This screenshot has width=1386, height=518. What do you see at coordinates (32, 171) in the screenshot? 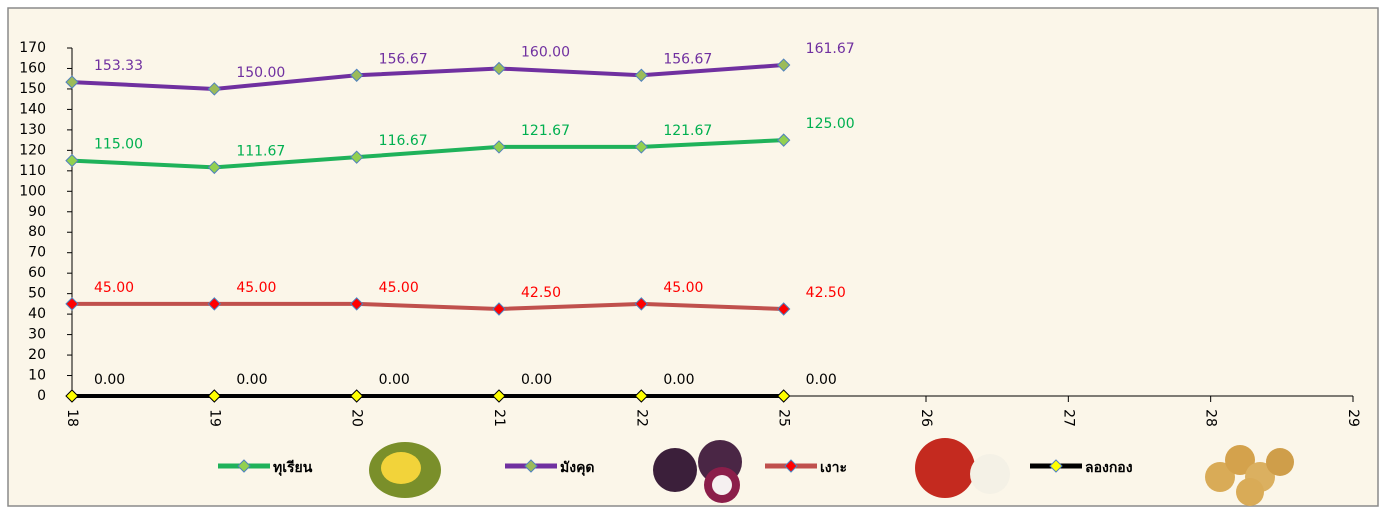
I see `y-tick-label: 110` at bounding box center [32, 171].